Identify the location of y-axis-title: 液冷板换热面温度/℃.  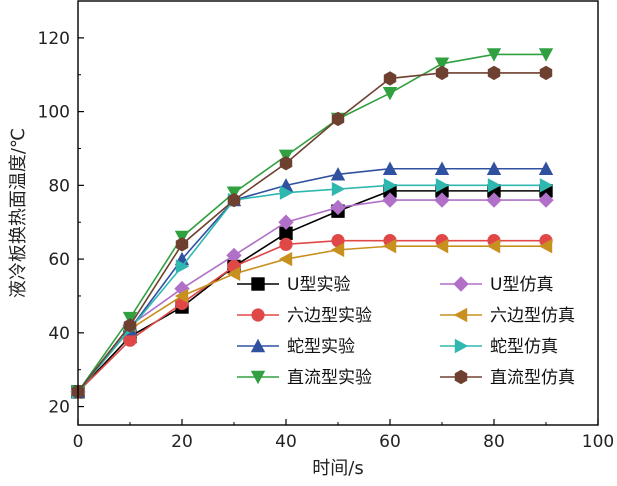
(18, 213).